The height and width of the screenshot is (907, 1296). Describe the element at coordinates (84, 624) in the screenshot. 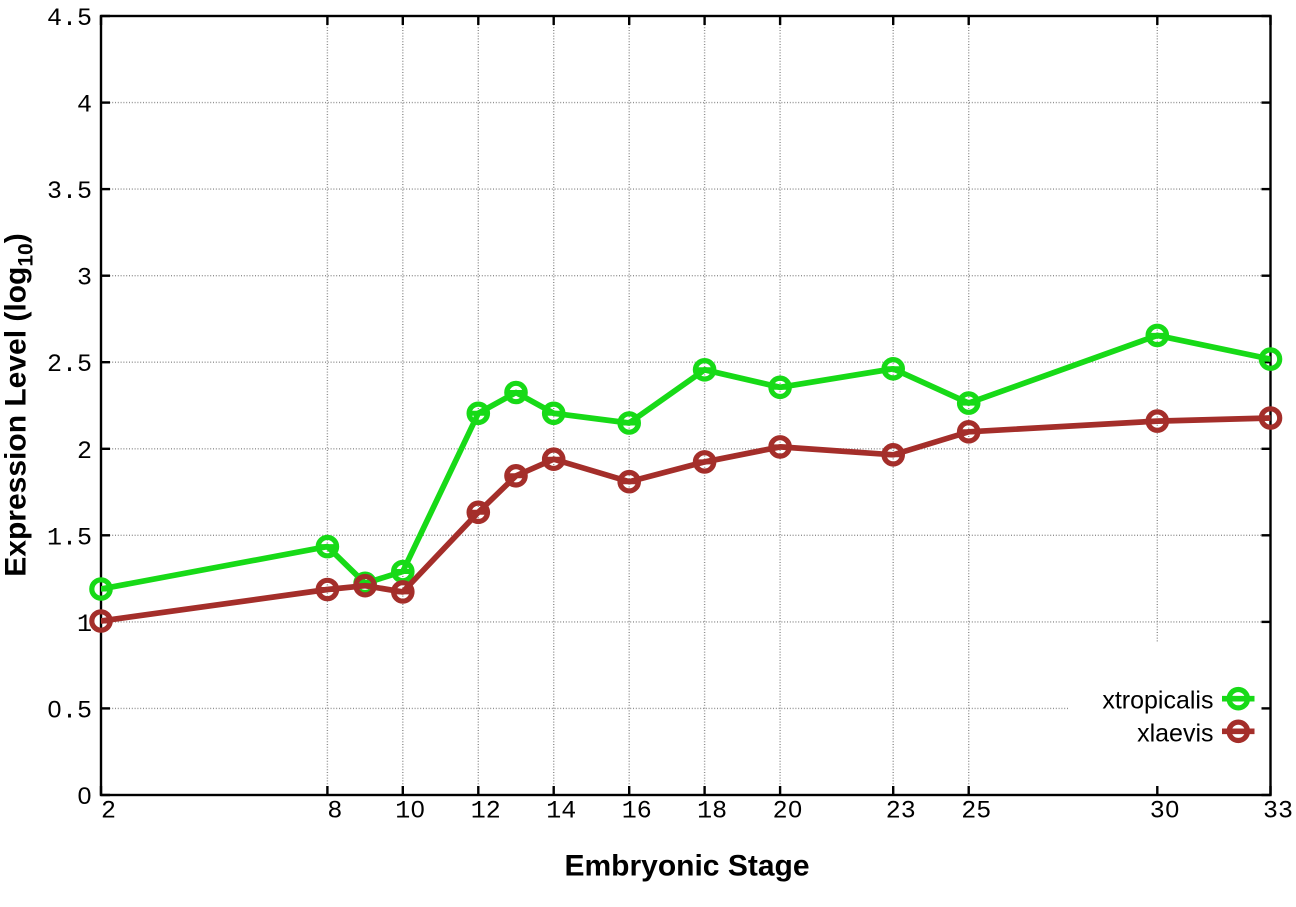

I see `svg-text: 1` at that location.